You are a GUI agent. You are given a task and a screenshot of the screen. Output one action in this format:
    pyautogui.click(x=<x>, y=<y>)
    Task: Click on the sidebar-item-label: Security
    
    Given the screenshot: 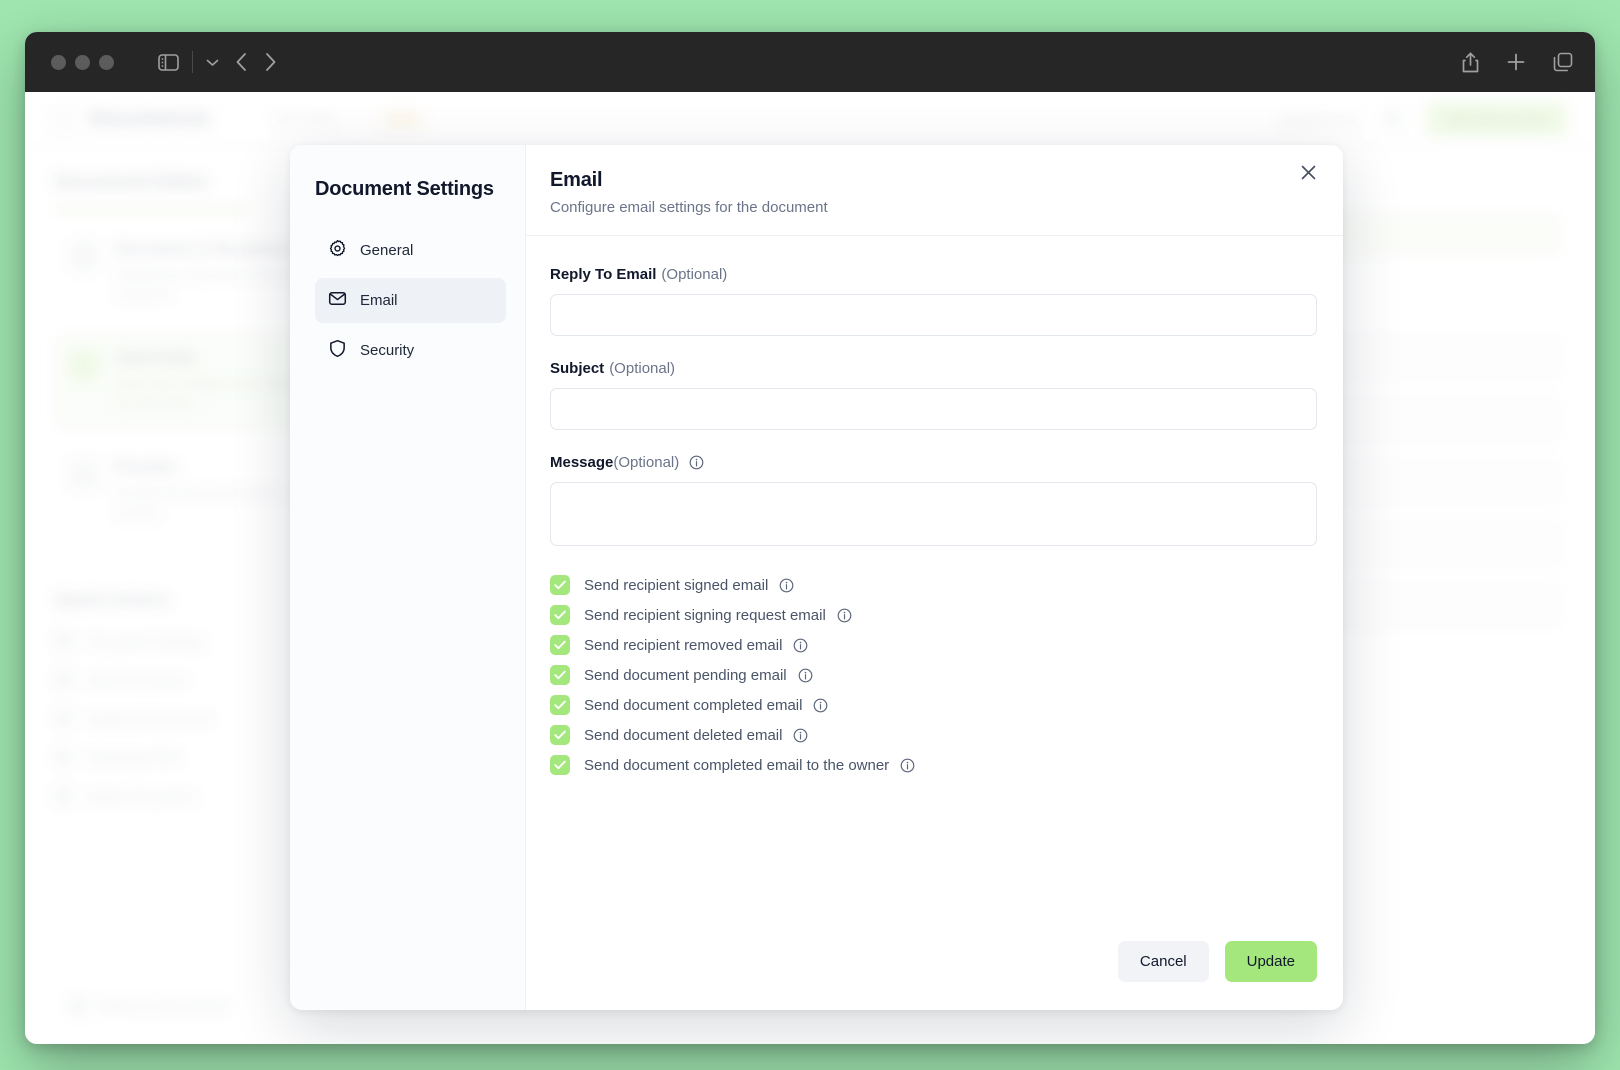 What is the action you would take?
    pyautogui.click(x=387, y=350)
    